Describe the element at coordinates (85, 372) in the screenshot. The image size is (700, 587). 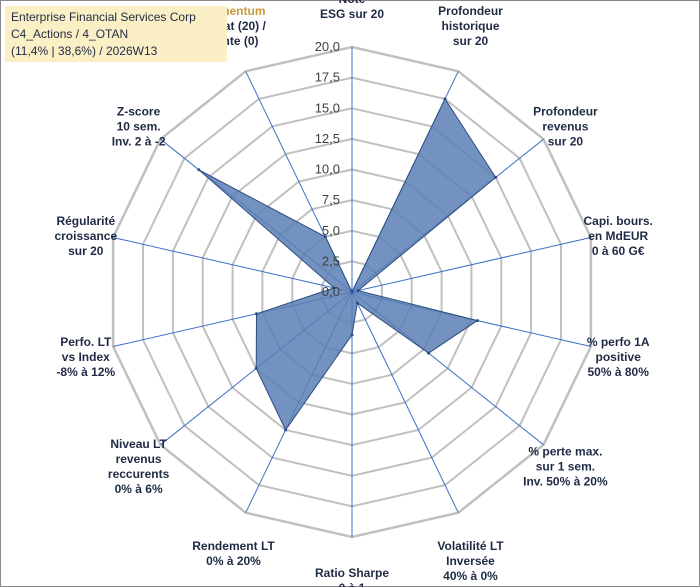
I see `category-label: -8% à 12%` at that location.